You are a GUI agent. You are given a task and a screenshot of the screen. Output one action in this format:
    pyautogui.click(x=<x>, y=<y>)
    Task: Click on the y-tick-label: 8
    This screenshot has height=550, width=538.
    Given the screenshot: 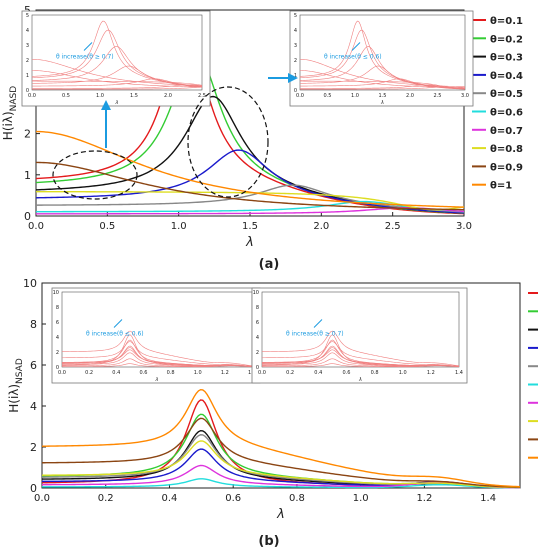 What is the action you would take?
    pyautogui.click(x=33, y=324)
    